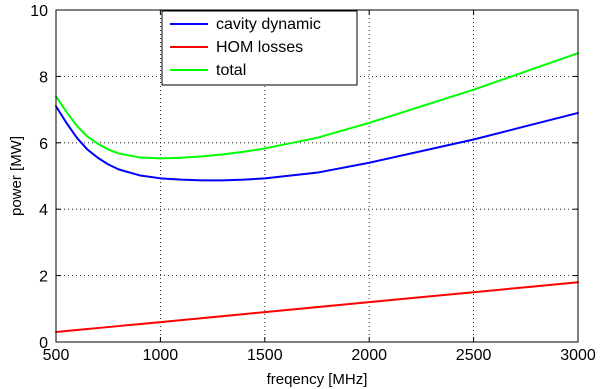  What do you see at coordinates (43, 144) in the screenshot?
I see `y-tick-label: 6` at bounding box center [43, 144].